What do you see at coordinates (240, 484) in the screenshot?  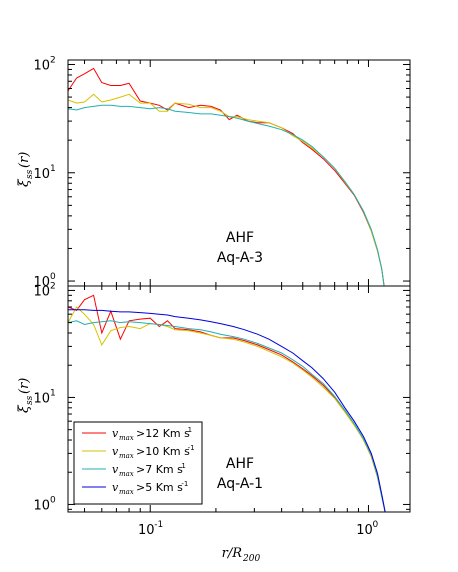 I see `annotation-line-2: Aq-A-1` at bounding box center [240, 484].